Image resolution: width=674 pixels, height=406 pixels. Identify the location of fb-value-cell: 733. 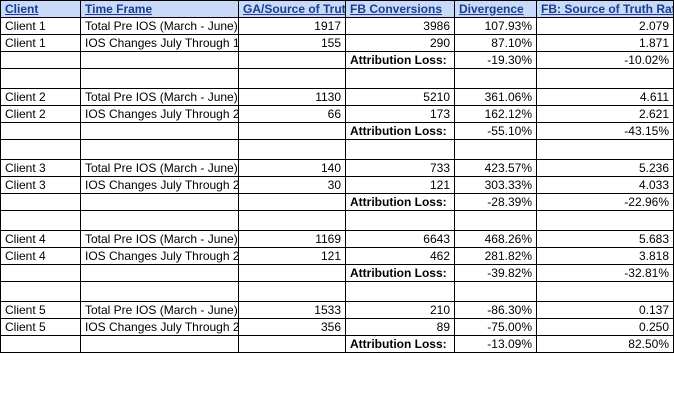
(400, 168).